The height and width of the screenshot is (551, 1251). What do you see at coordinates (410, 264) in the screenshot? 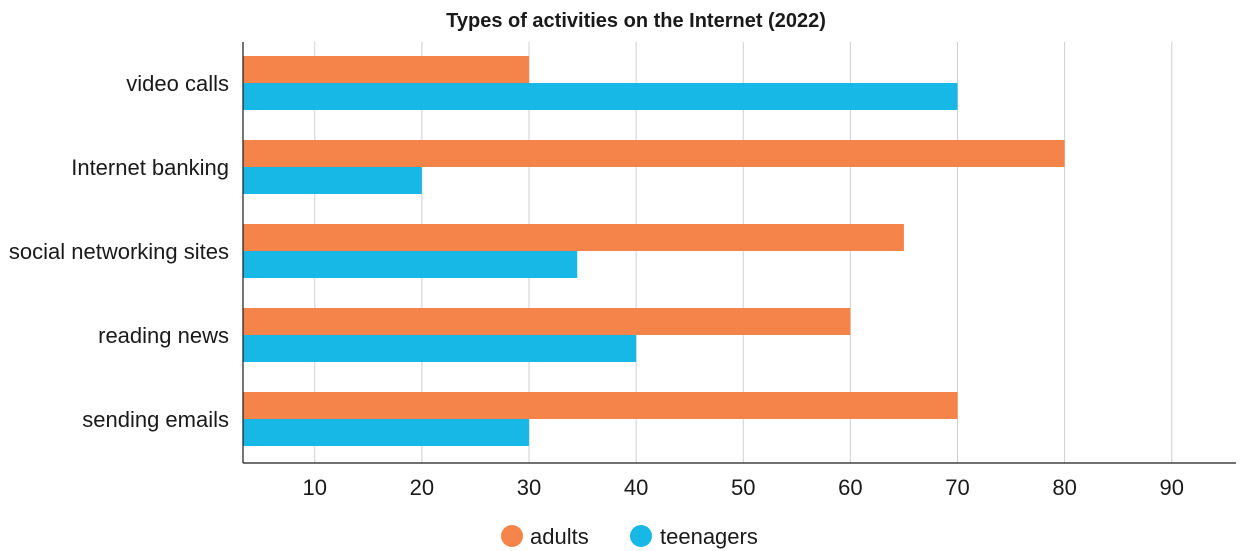
I see `bar-teenagers-social-networking-sites` at bounding box center [410, 264].